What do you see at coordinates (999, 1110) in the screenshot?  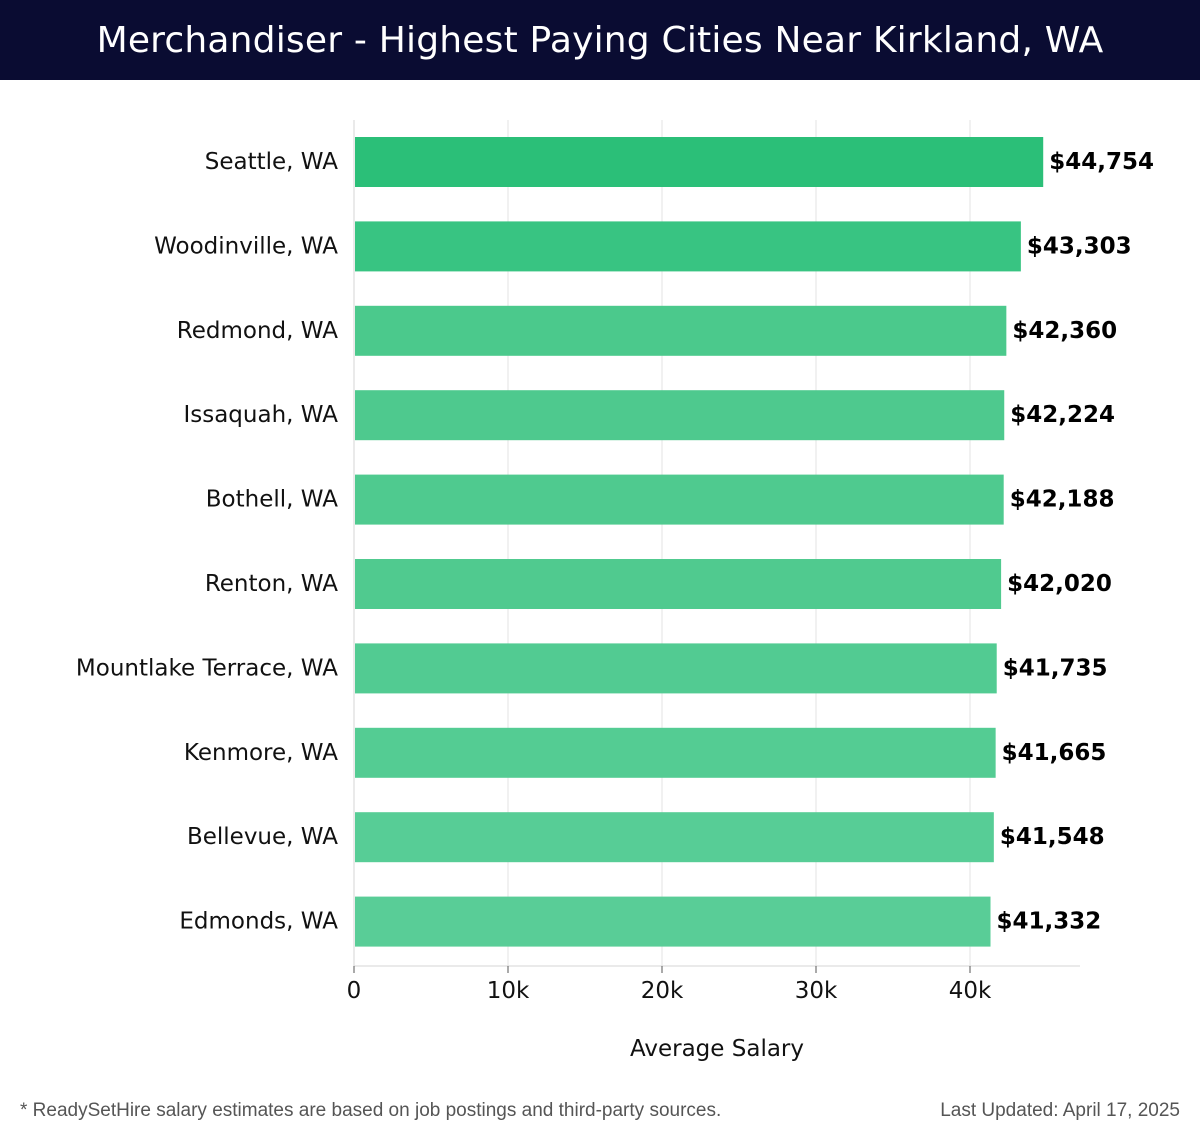 I see `last-updated-label: Last Updated:` at bounding box center [999, 1110].